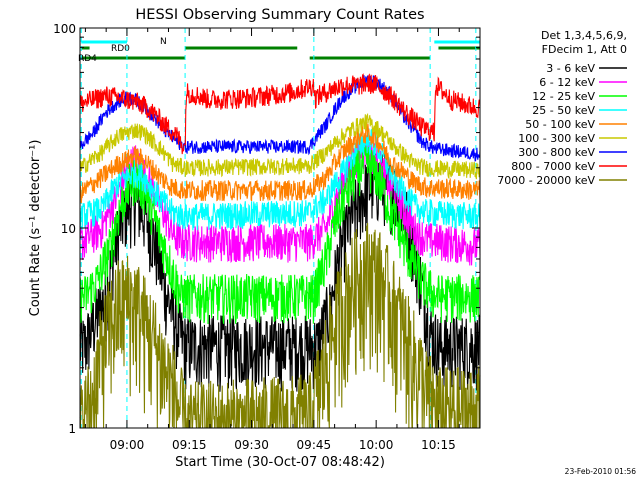 This screenshot has height=480, width=640. I want to click on x-tick-label: 09:00, so click(127, 445).